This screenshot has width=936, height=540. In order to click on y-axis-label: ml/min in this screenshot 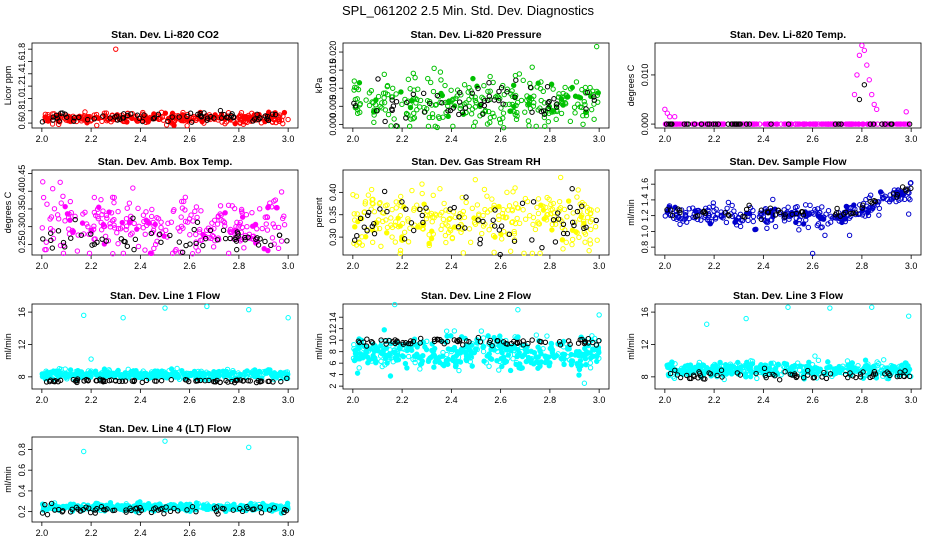, I will do `click(8, 479)`.